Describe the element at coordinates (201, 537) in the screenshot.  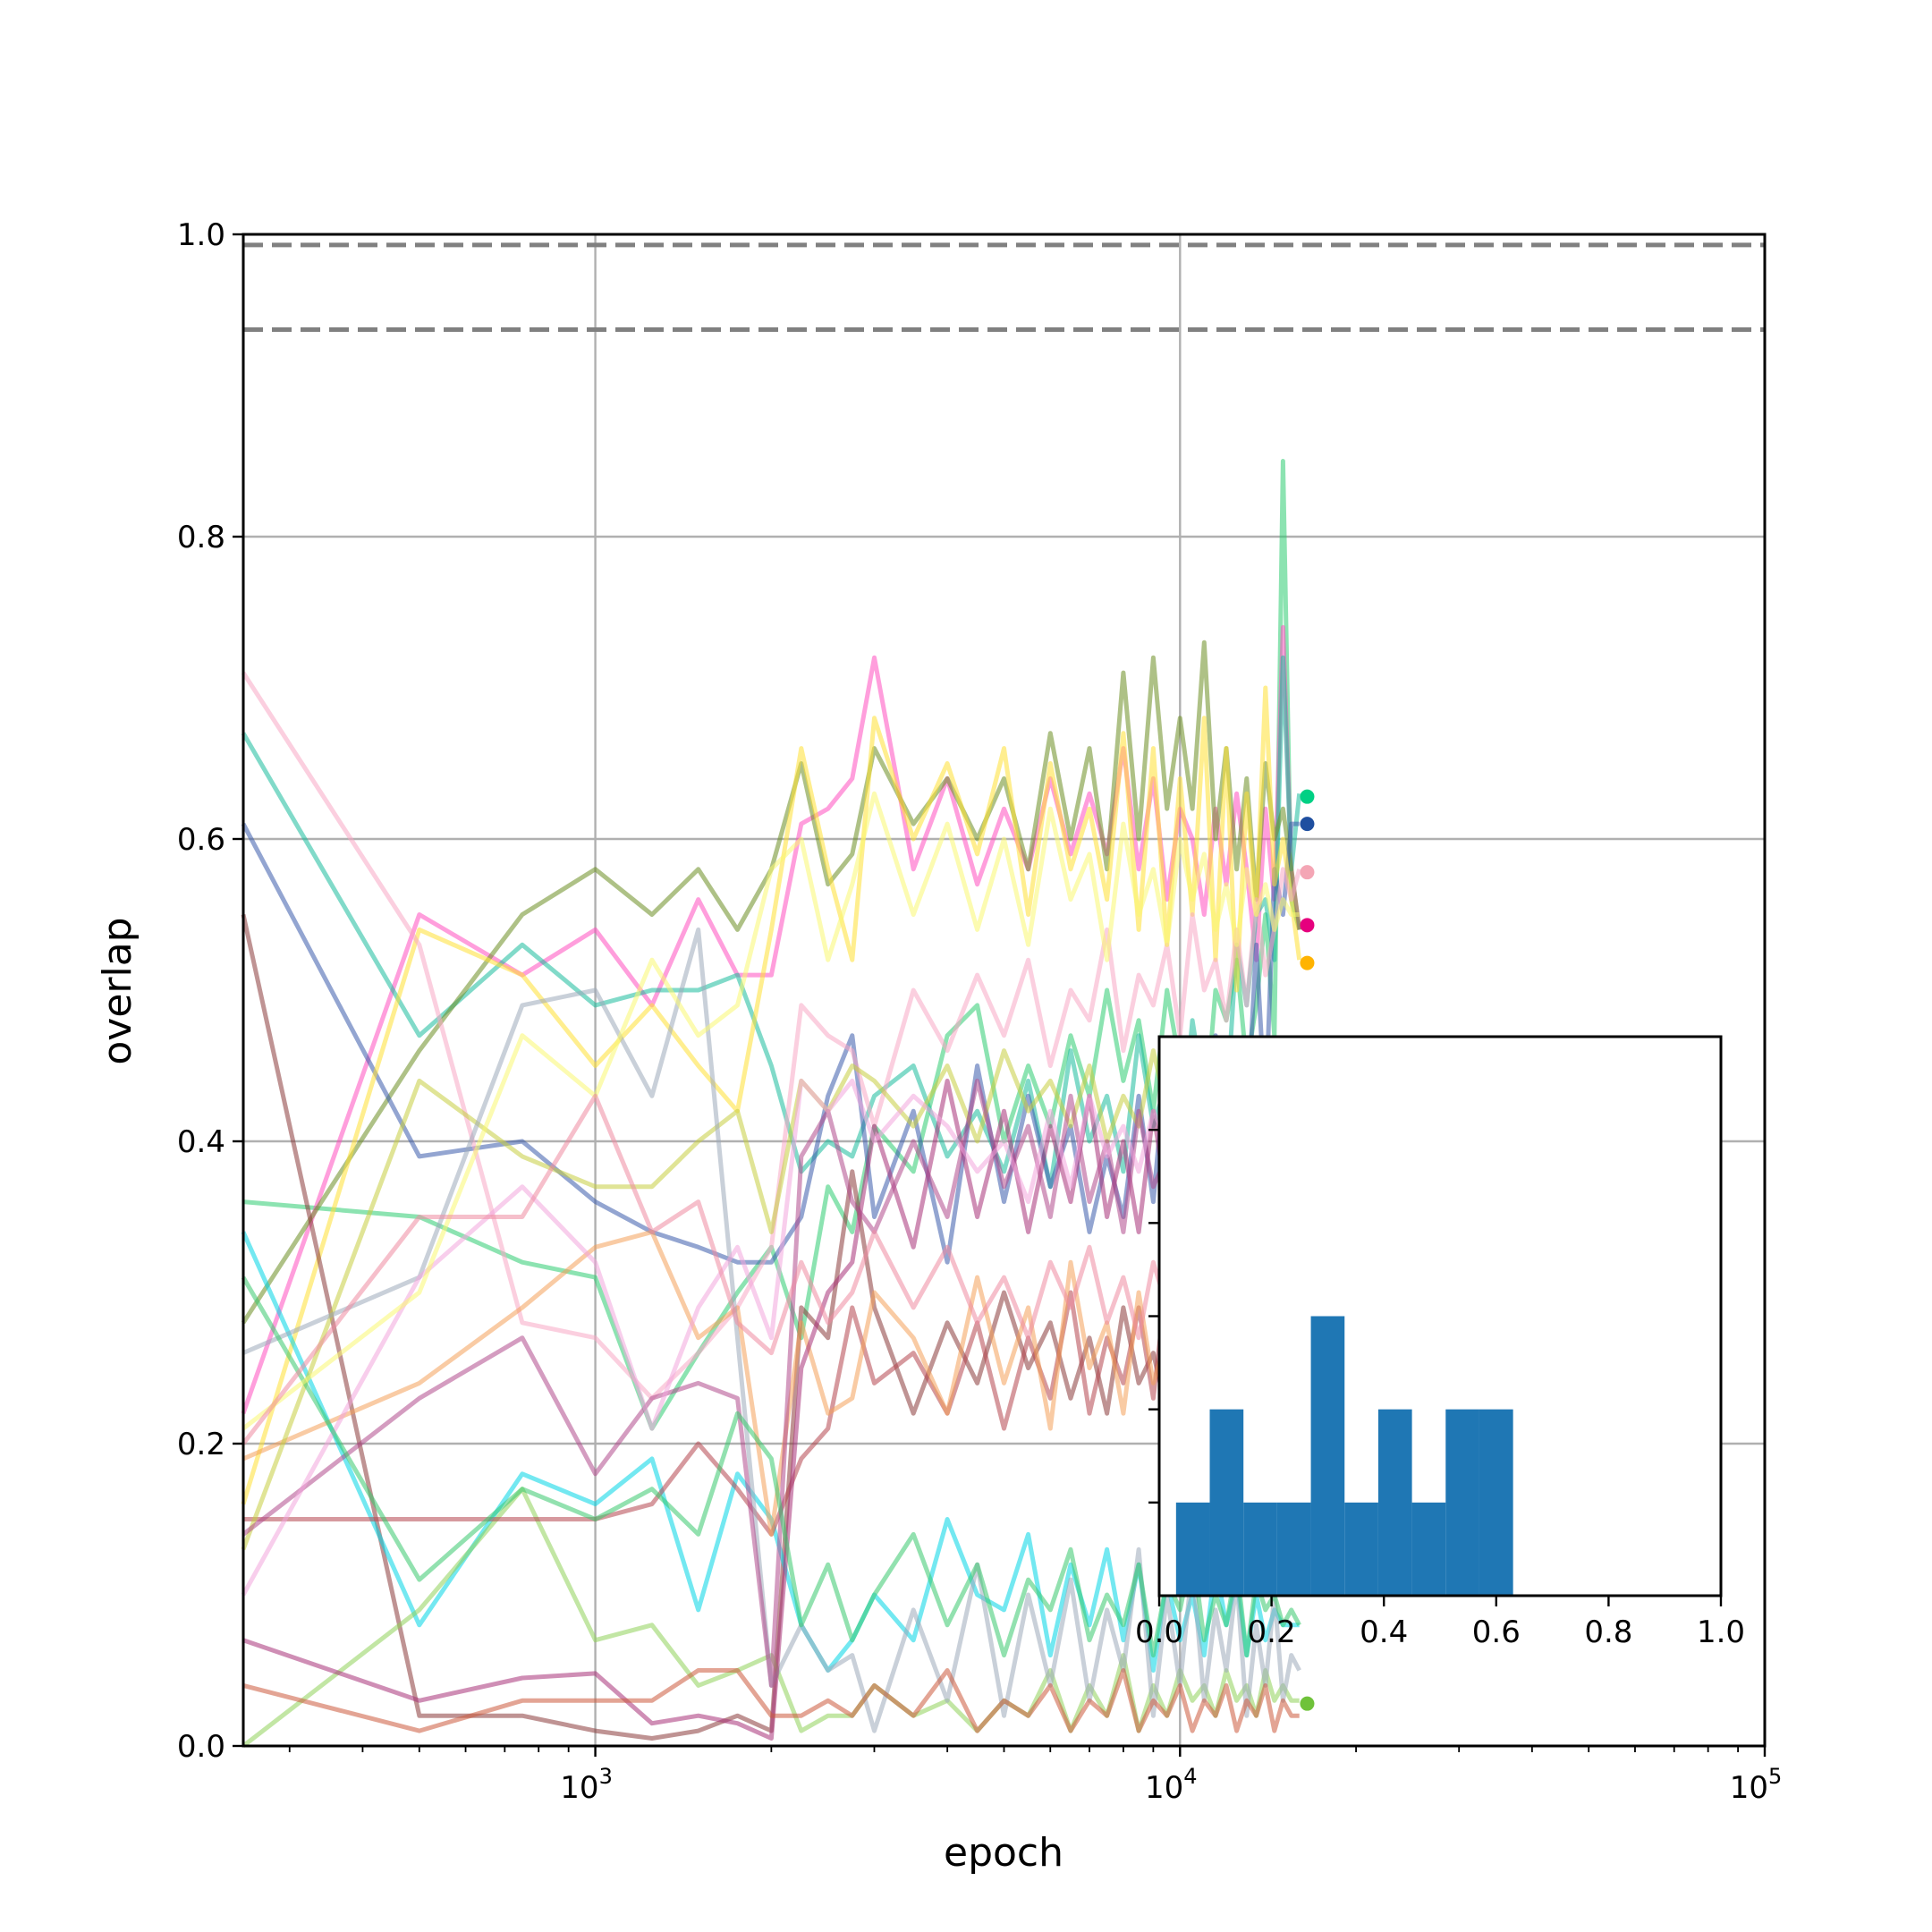
I see `y-tick-label: 0.8` at that location.